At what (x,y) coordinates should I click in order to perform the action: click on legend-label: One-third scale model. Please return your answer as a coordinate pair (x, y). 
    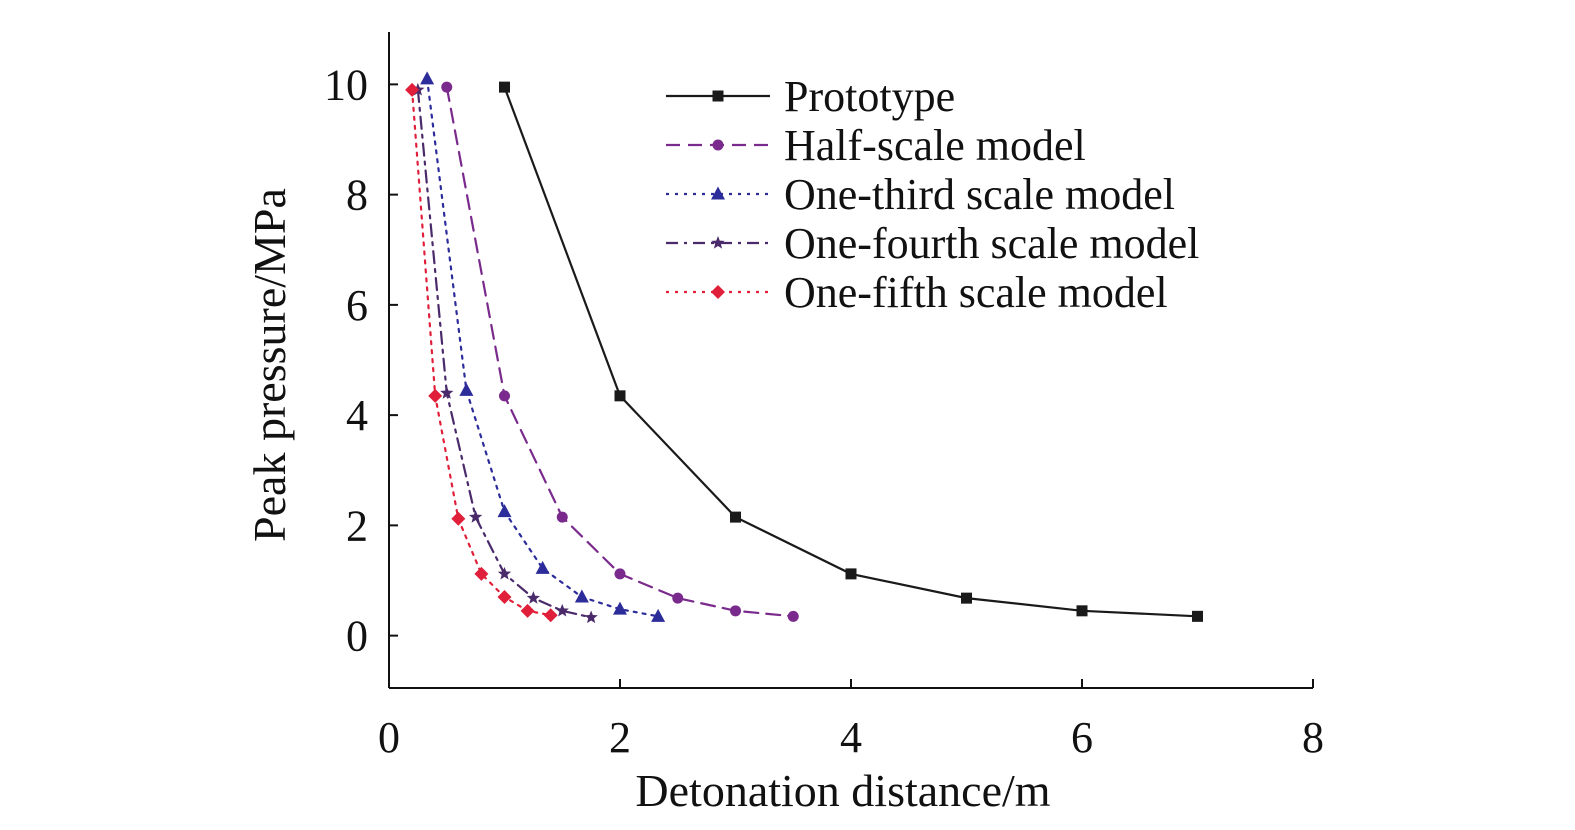
    Looking at the image, I should click on (979, 194).